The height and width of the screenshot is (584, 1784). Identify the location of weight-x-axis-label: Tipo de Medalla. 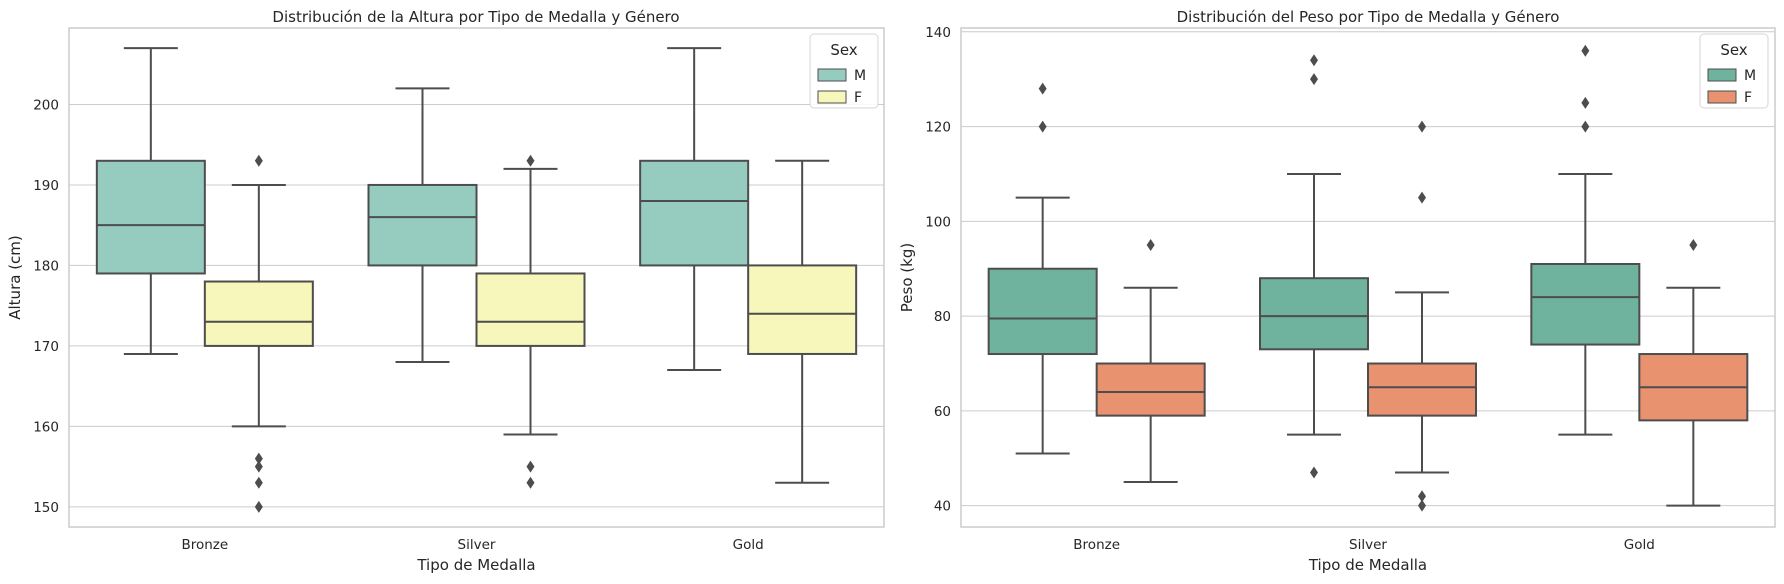
(1367, 565).